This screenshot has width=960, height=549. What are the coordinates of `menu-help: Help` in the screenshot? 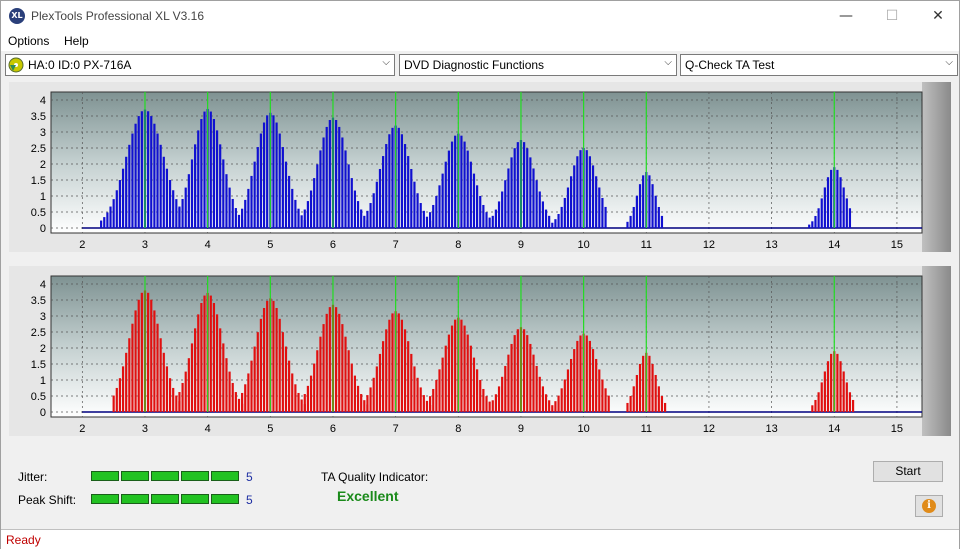 It's located at (76, 41).